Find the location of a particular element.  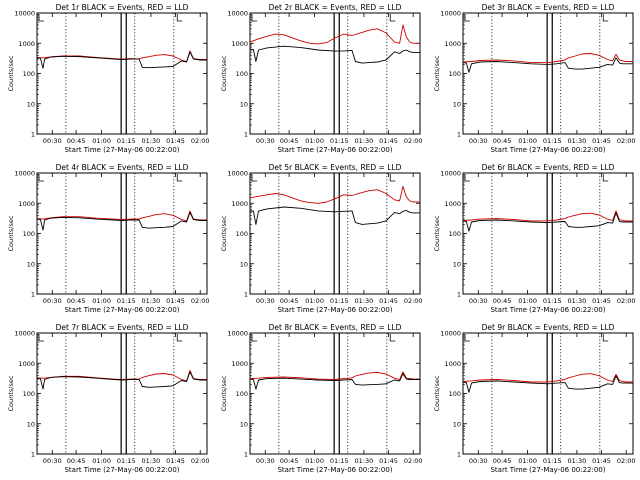

chart-title: Det 8r BLACK = Events, RED = LLD is located at coordinates (335, 327).